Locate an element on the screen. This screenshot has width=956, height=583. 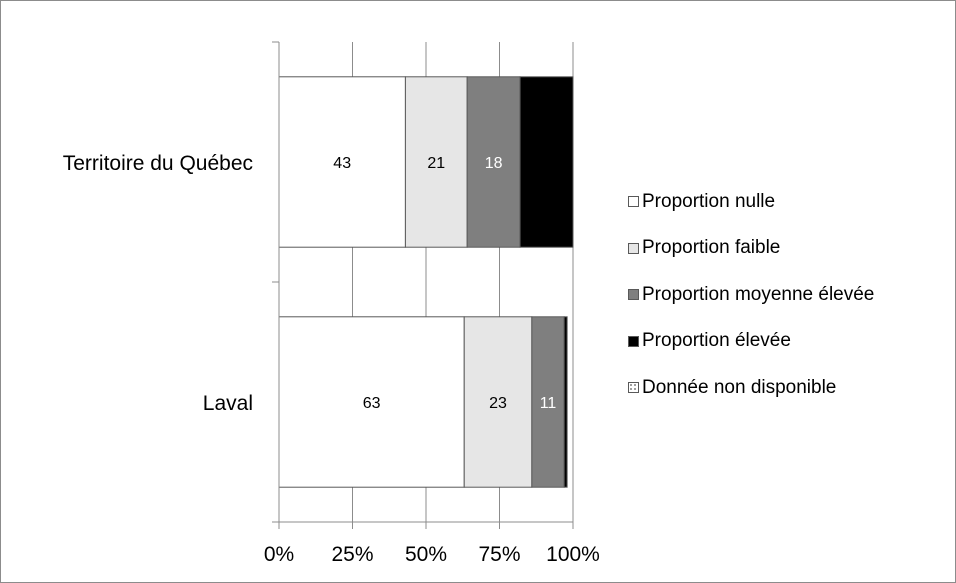
legend-item: Proportion nulle is located at coordinates (751, 201).